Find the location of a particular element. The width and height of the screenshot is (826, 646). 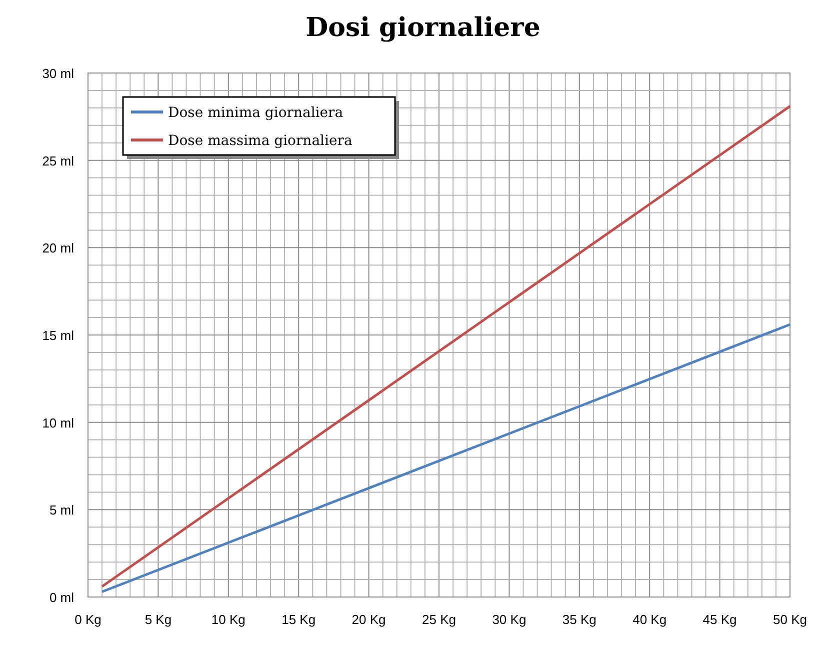

legend-label: Dose massima giornaliera is located at coordinates (260, 141).